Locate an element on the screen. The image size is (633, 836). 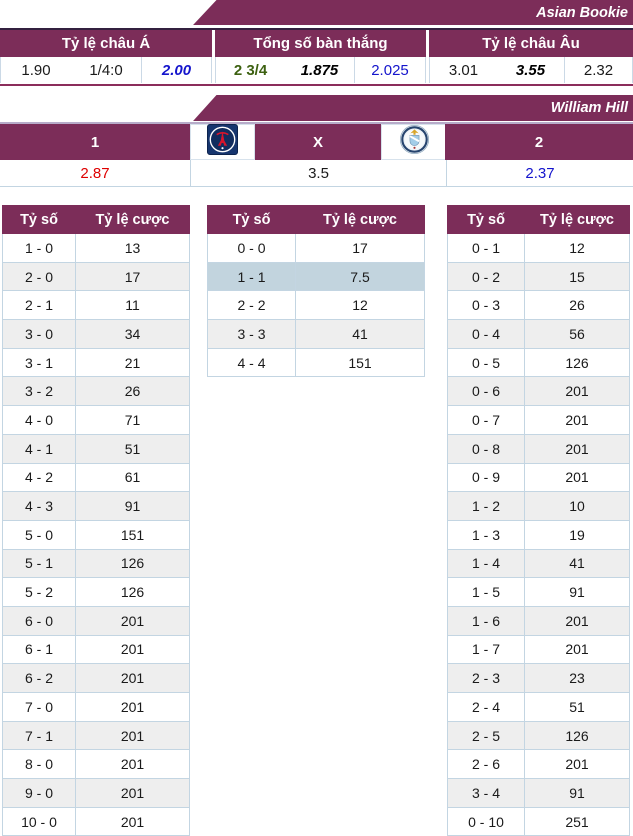
score-row: 0 - 8 201 is located at coordinates (538, 448).